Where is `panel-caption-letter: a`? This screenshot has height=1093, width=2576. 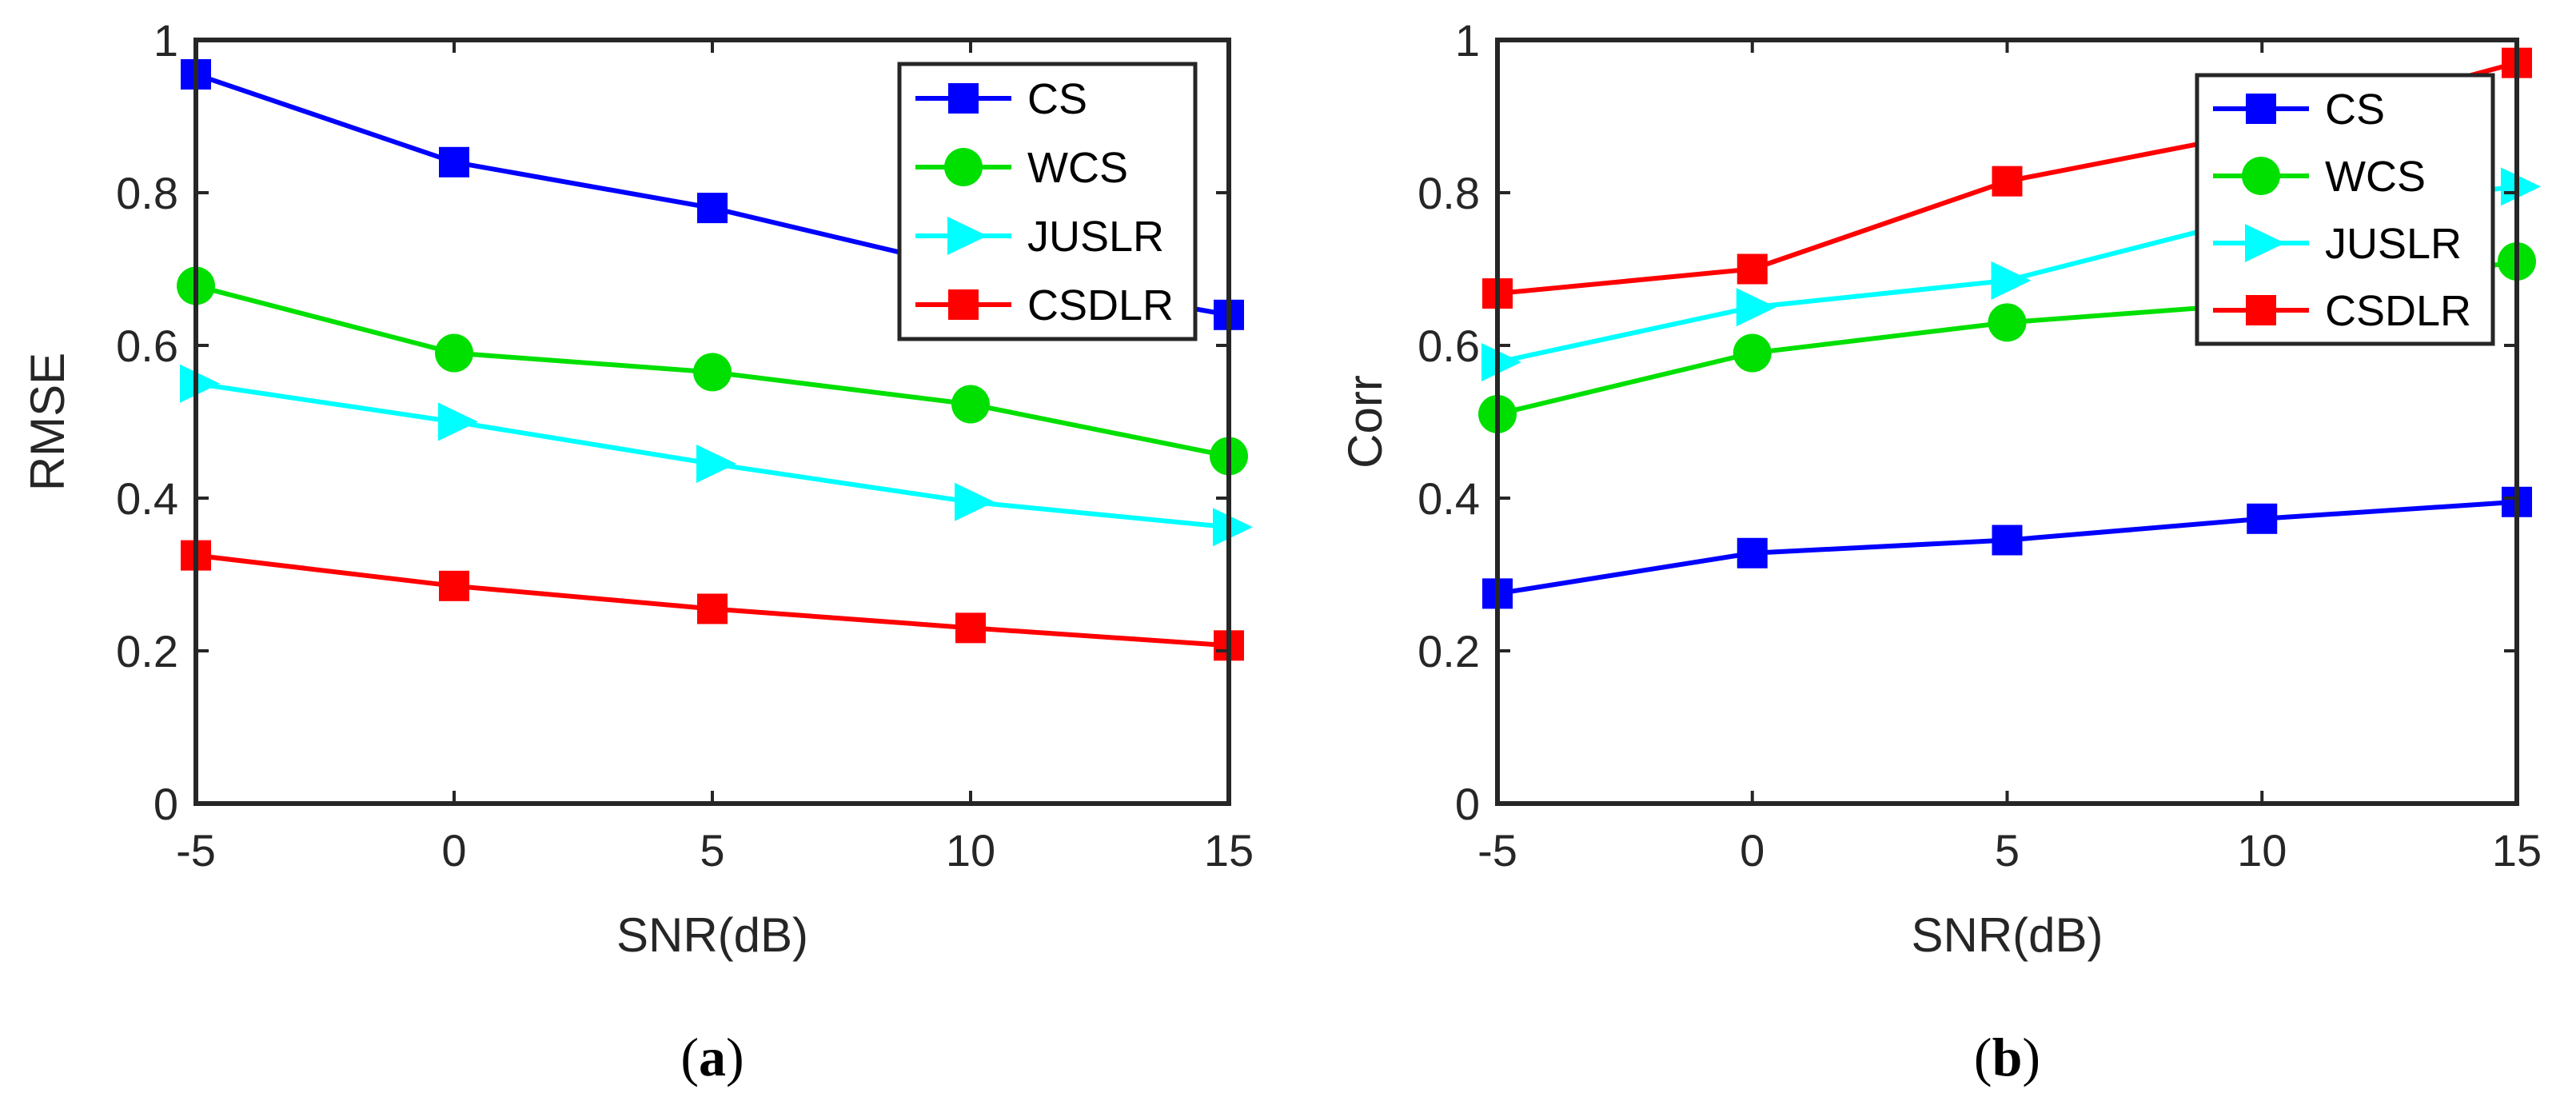
panel-caption-letter: a is located at coordinates (712, 1057).